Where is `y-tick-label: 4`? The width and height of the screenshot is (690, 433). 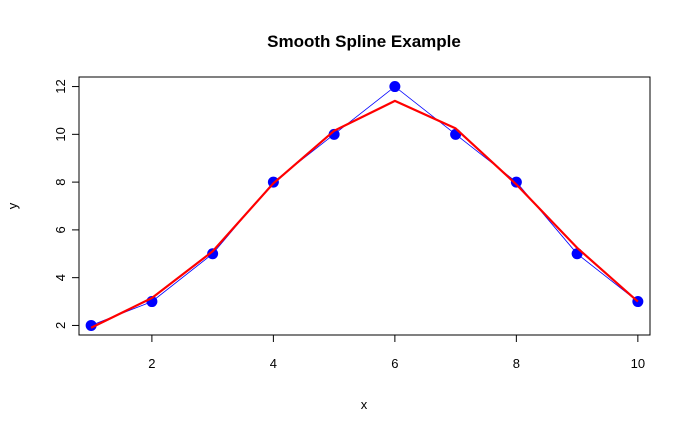 y-tick-label: 4 is located at coordinates (60, 277).